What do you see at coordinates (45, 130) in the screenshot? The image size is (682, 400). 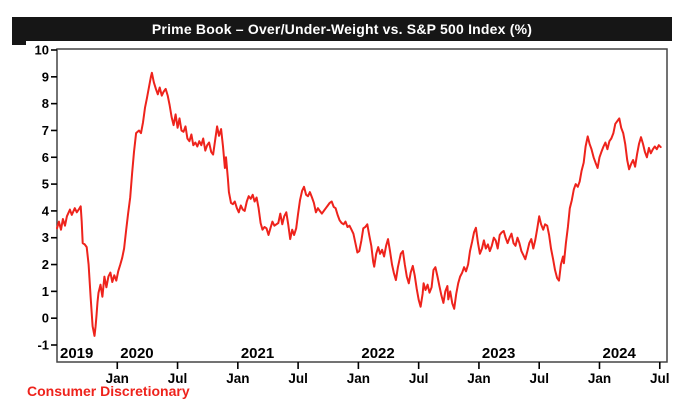 I see `y-axis-tick-label: 7` at bounding box center [45, 130].